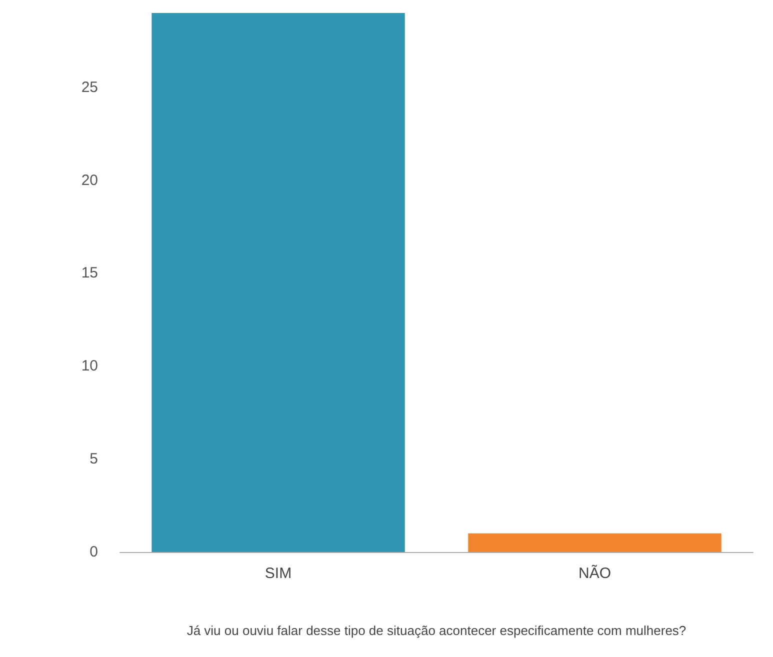  Describe the element at coordinates (436, 630) in the screenshot. I see `x-axis-title: Já viu ou ouviu falar desse tipo de situação acontecer especificamente com mulheres?` at that location.